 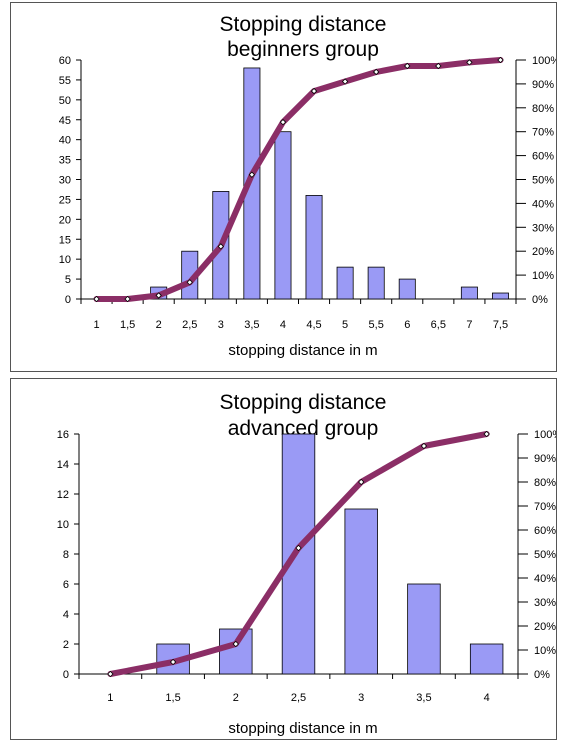 What do you see at coordinates (313, 325) in the screenshot?
I see `x-tick-label: 4,5` at bounding box center [313, 325].